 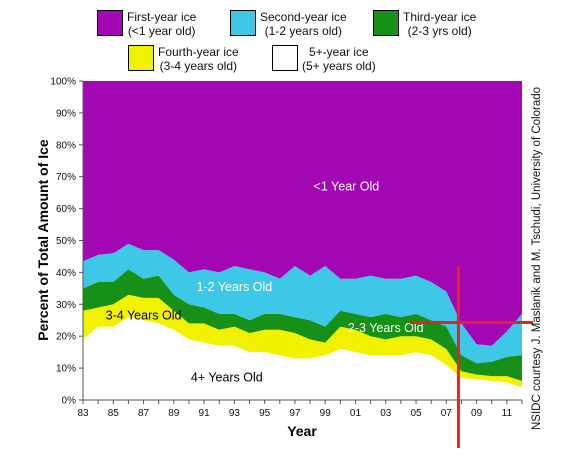 I want to click on y-tick-label: 40%, so click(x=66, y=273).